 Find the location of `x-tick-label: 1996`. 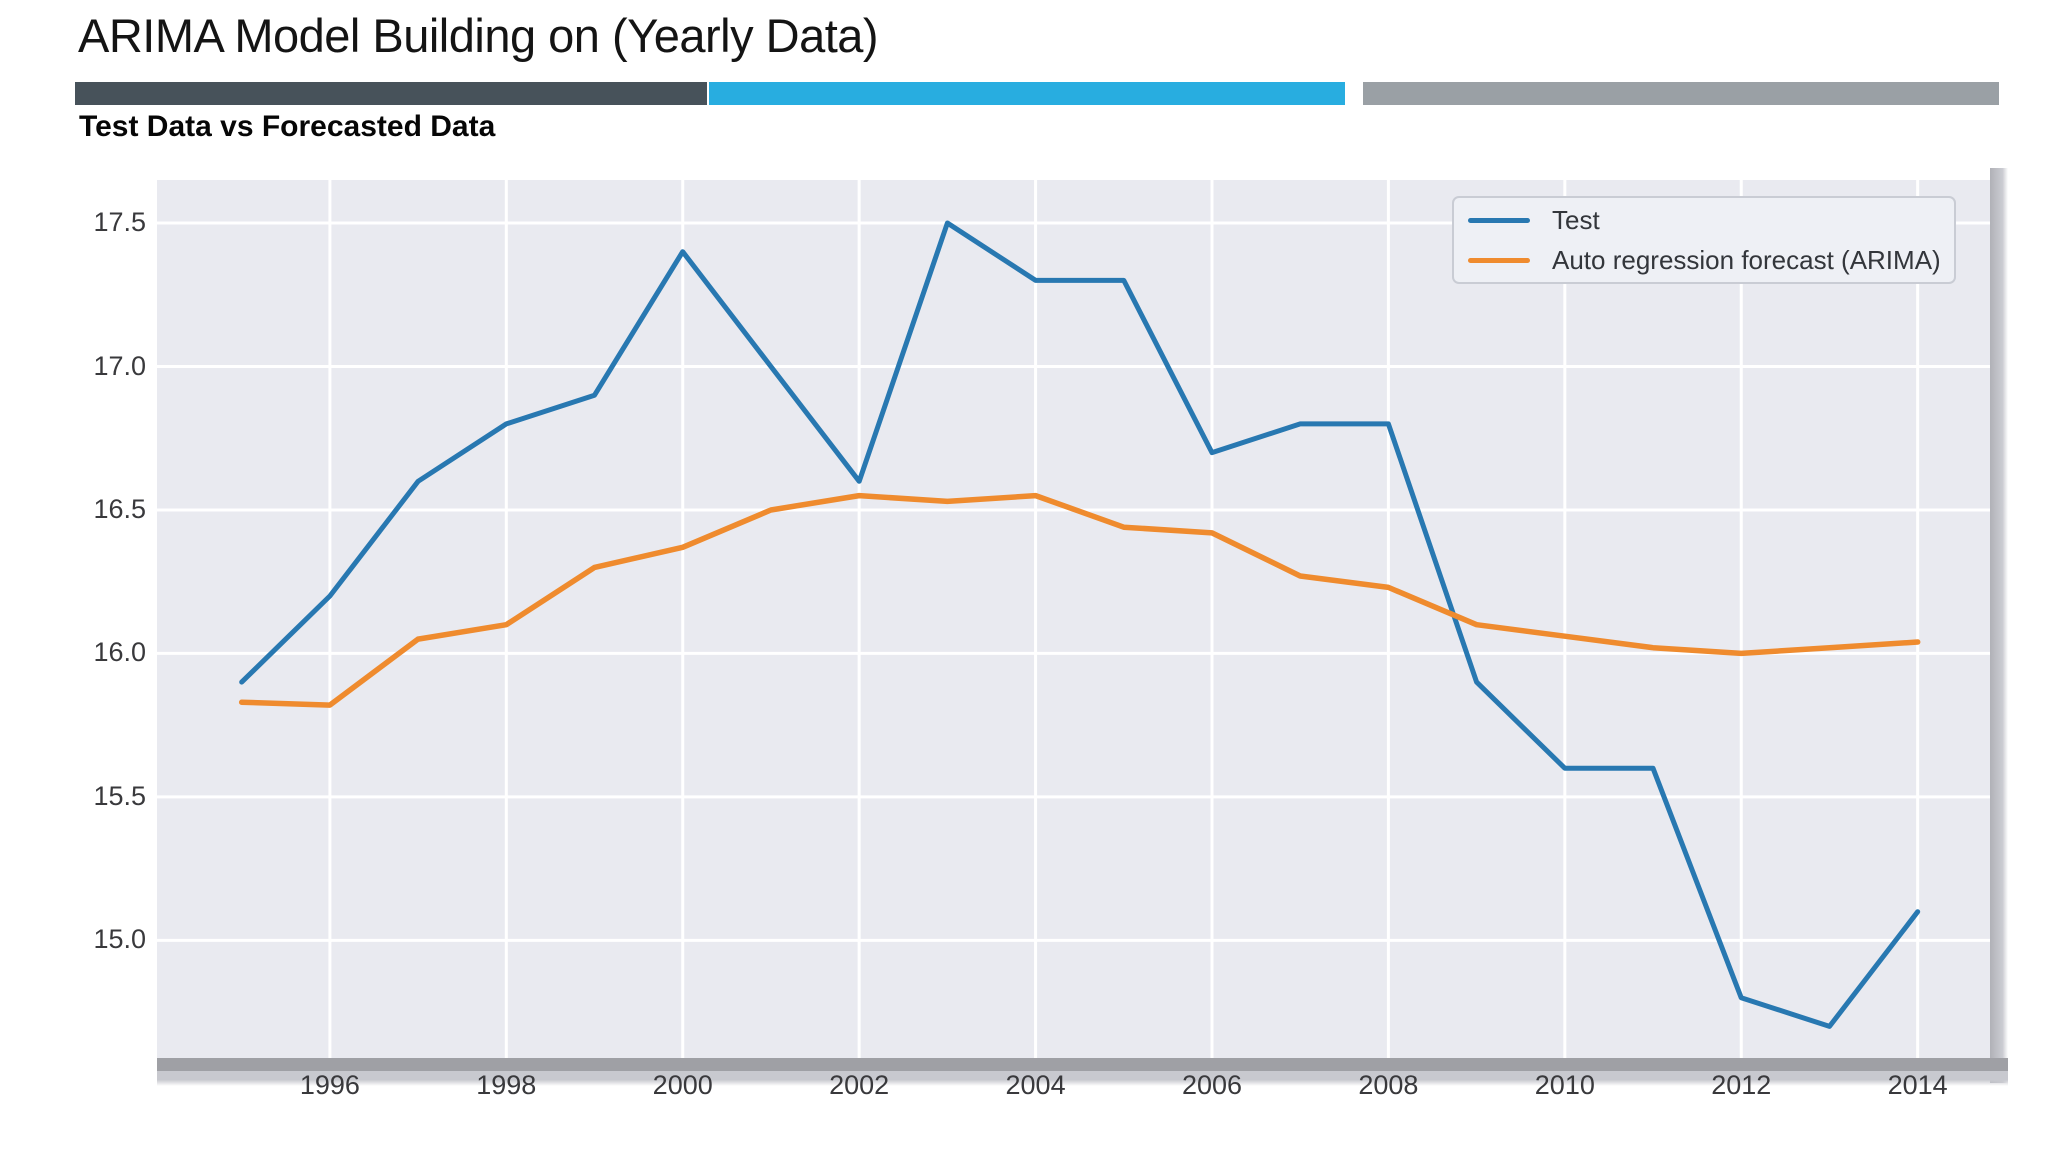

x-tick-label: 1996 is located at coordinates (329, 1085).